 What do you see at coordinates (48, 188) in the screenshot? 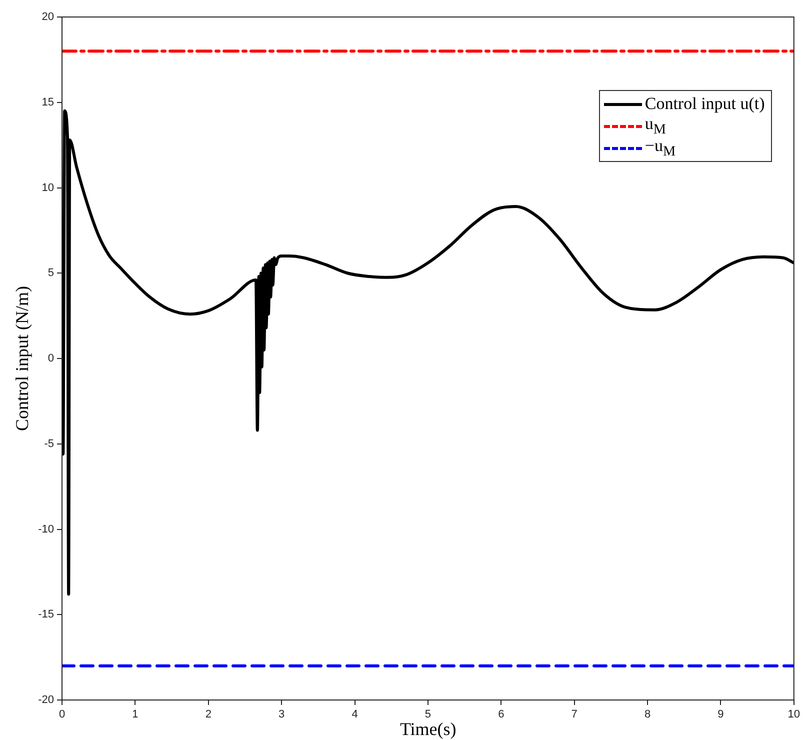
I see `y-tick-label: 10` at bounding box center [48, 188].